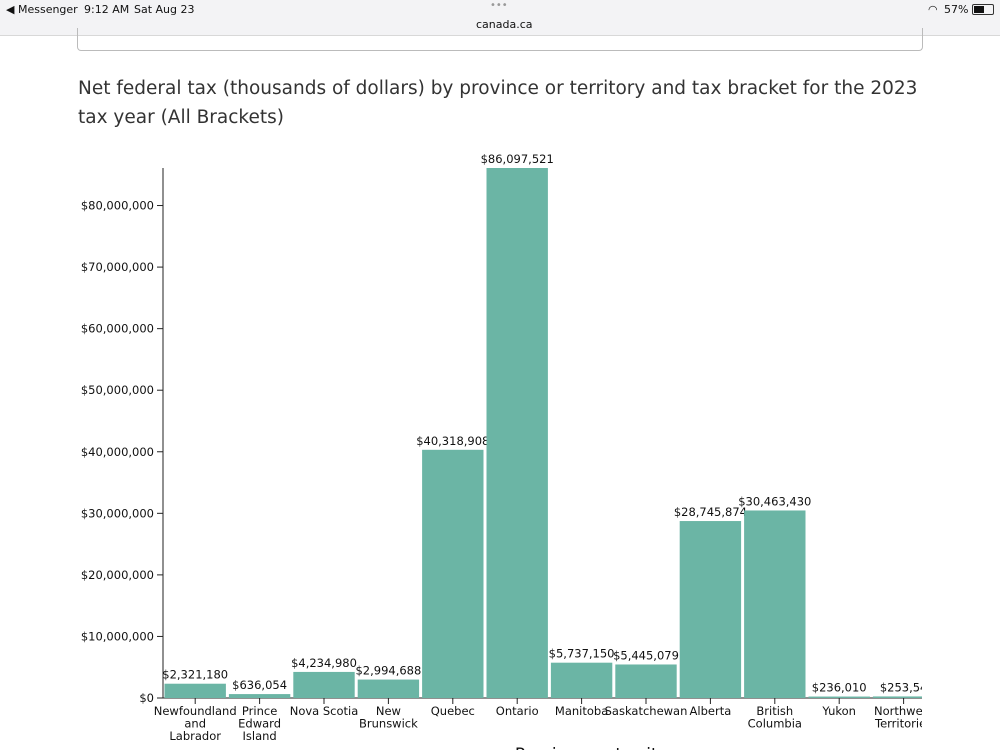 Image resolution: width=1000 pixels, height=750 pixels. What do you see at coordinates (117, 329) in the screenshot?
I see `y-tick-label: $60,000,000` at bounding box center [117, 329].